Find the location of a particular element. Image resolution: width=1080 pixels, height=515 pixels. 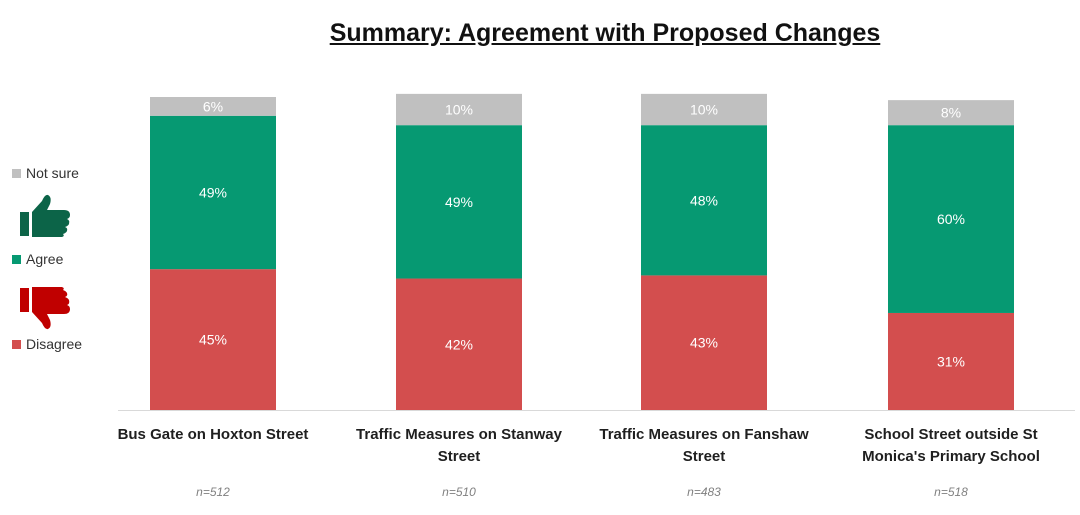

data-label-disagree-3: 43% is located at coordinates (704, 343).